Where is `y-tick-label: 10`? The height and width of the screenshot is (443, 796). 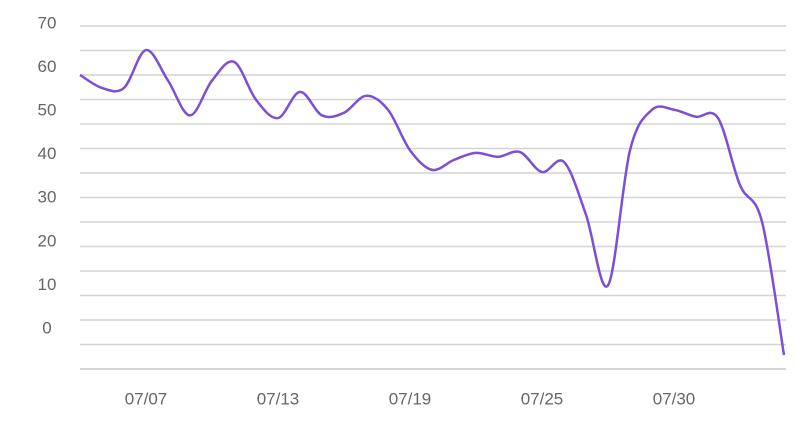
y-tick-label: 10 is located at coordinates (47, 284).